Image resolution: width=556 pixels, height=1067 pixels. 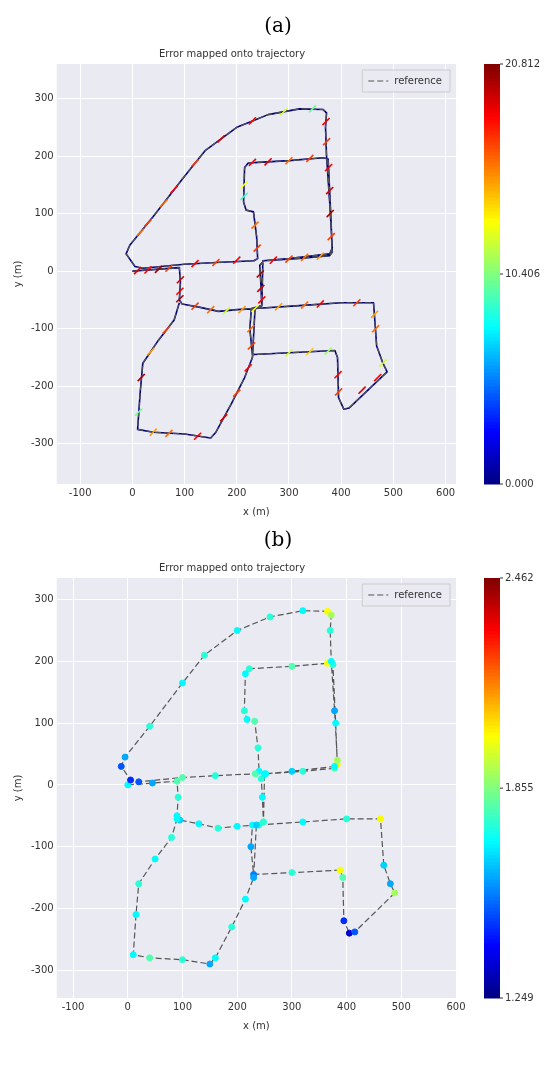 I want to click on text: (a), so click(x=278, y=25).